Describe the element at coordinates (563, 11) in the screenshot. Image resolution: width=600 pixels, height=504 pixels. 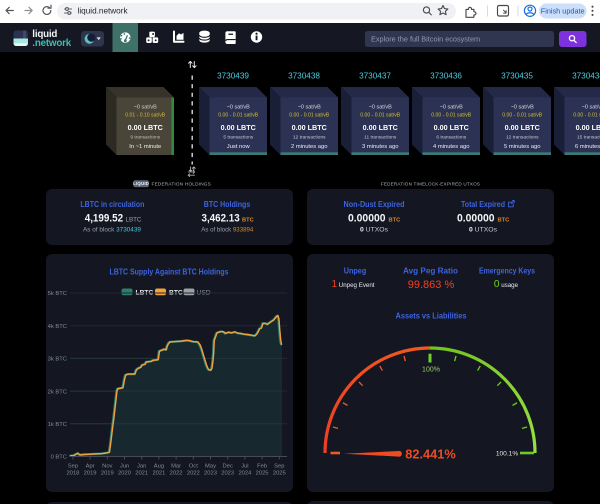
I see `svg-text: Finish update` at that location.